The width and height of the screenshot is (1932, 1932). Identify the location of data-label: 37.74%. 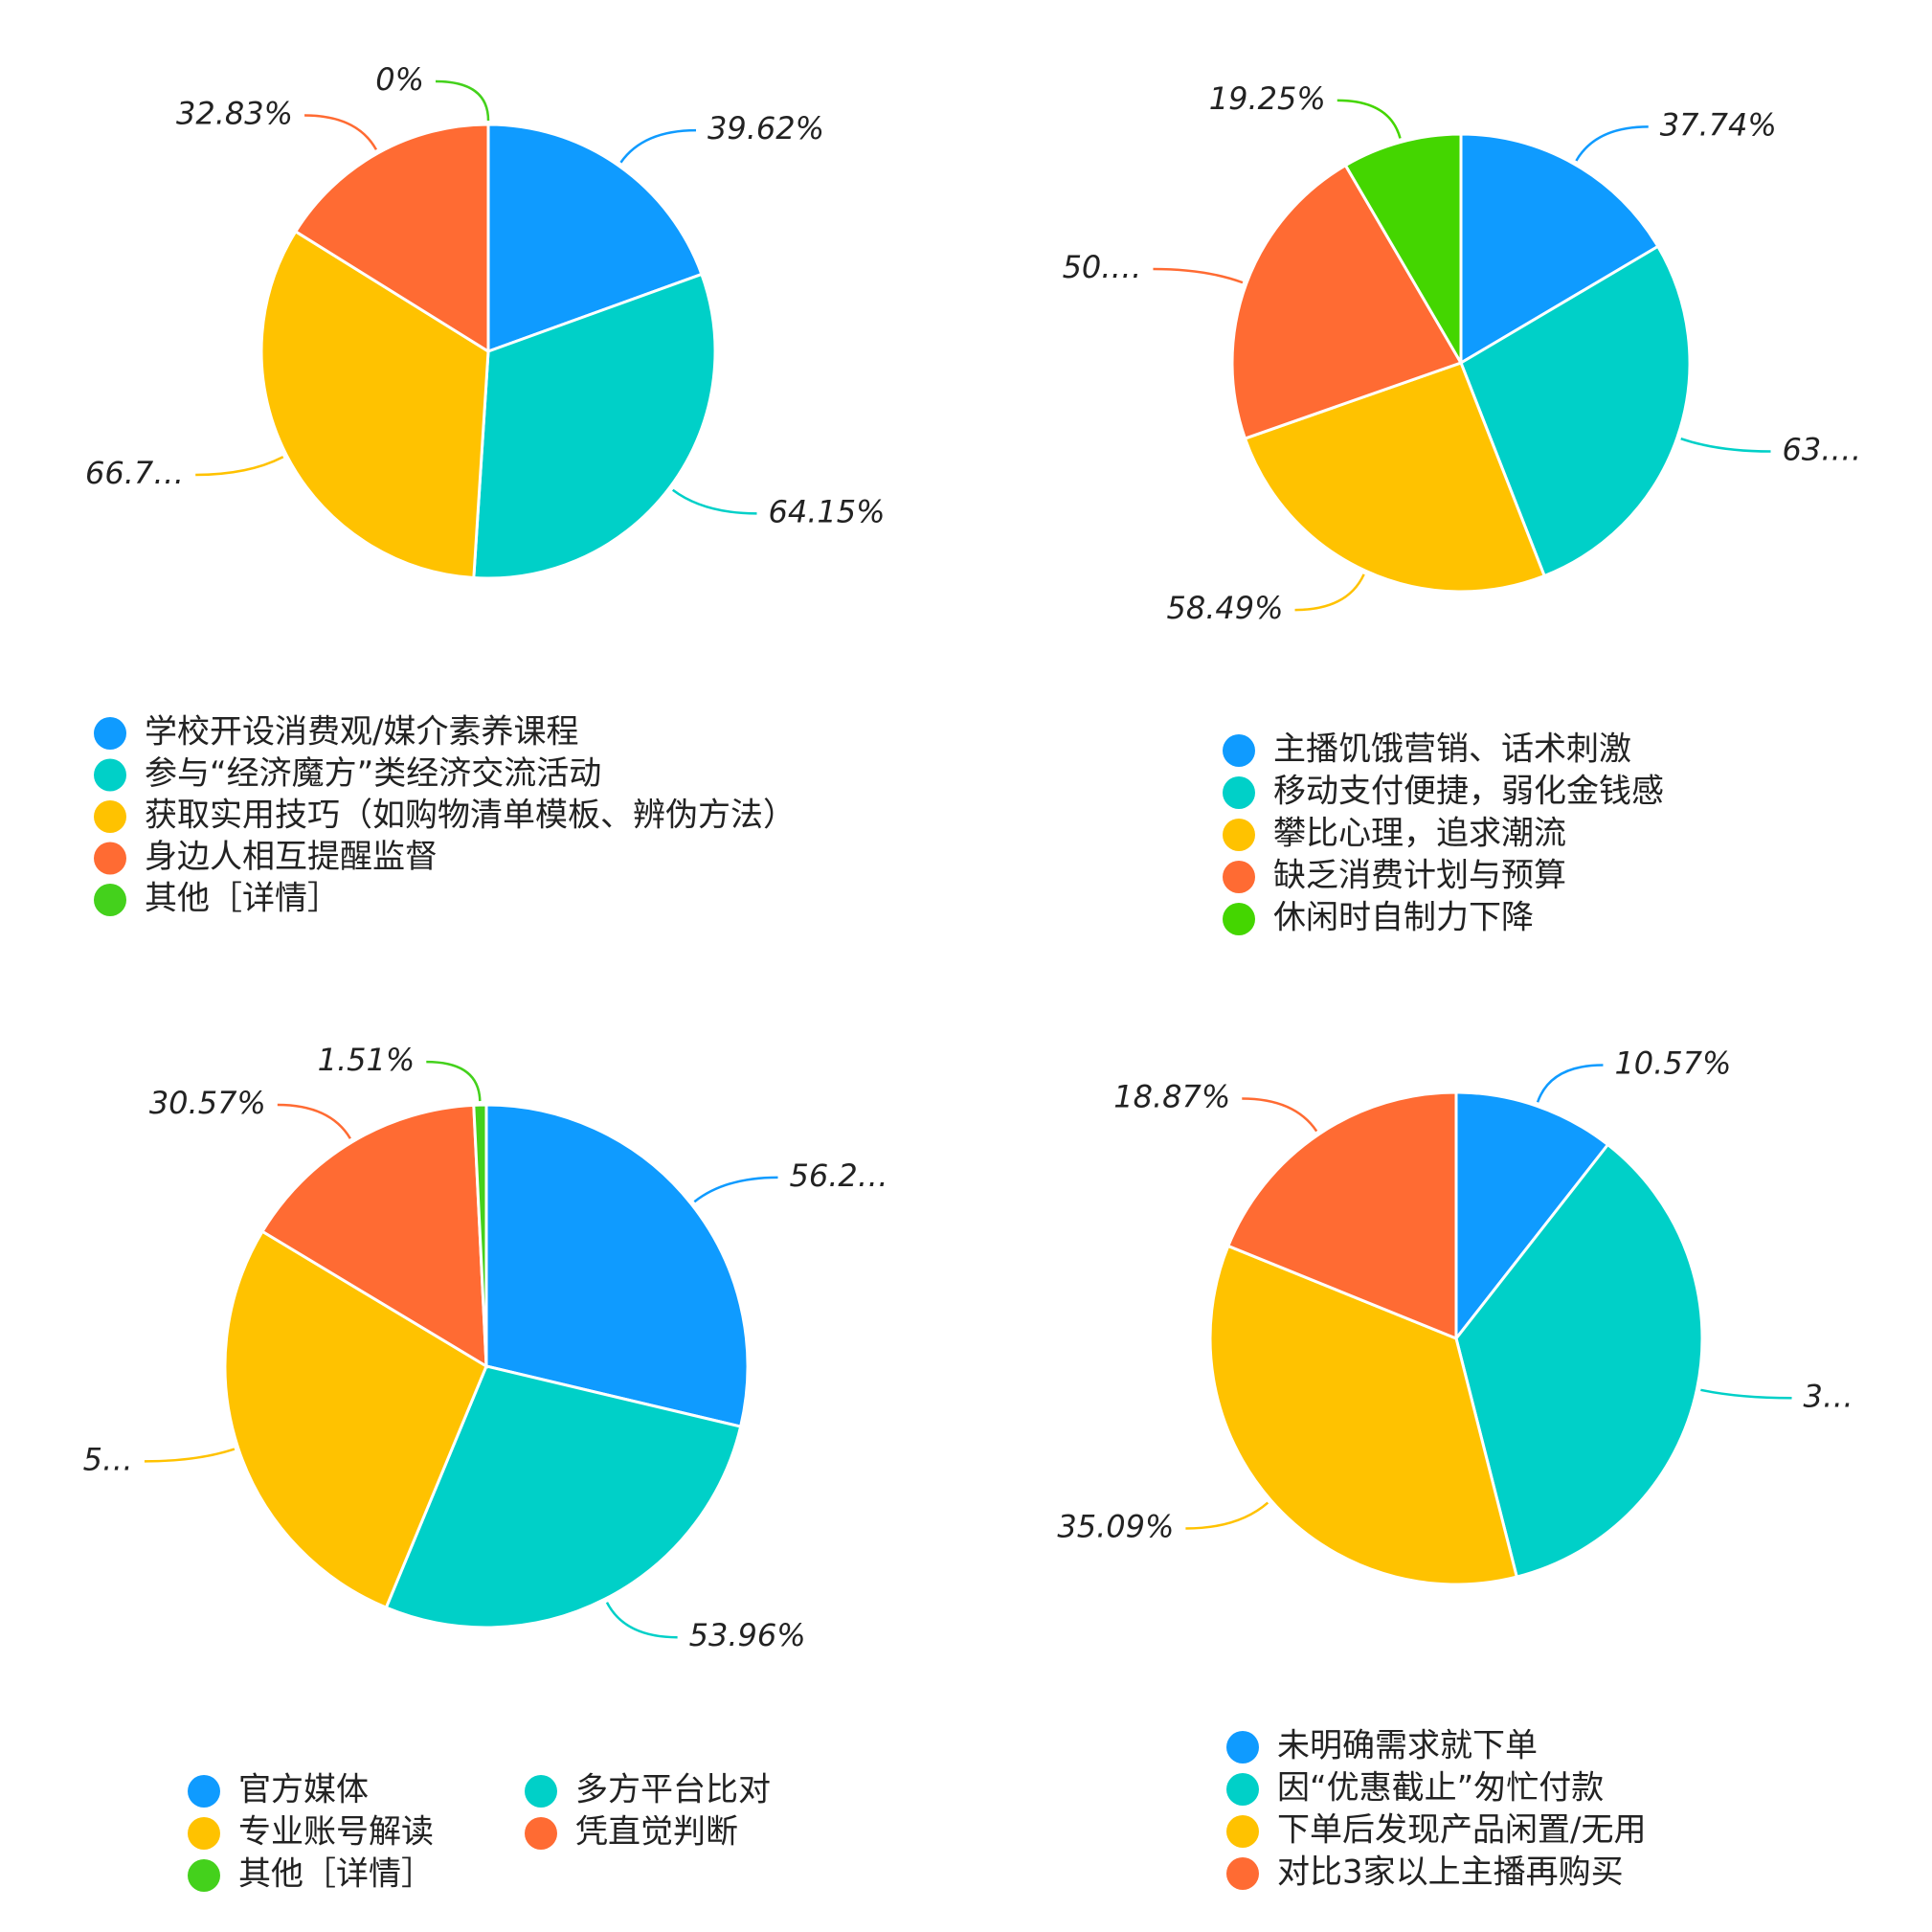
(1719, 124).